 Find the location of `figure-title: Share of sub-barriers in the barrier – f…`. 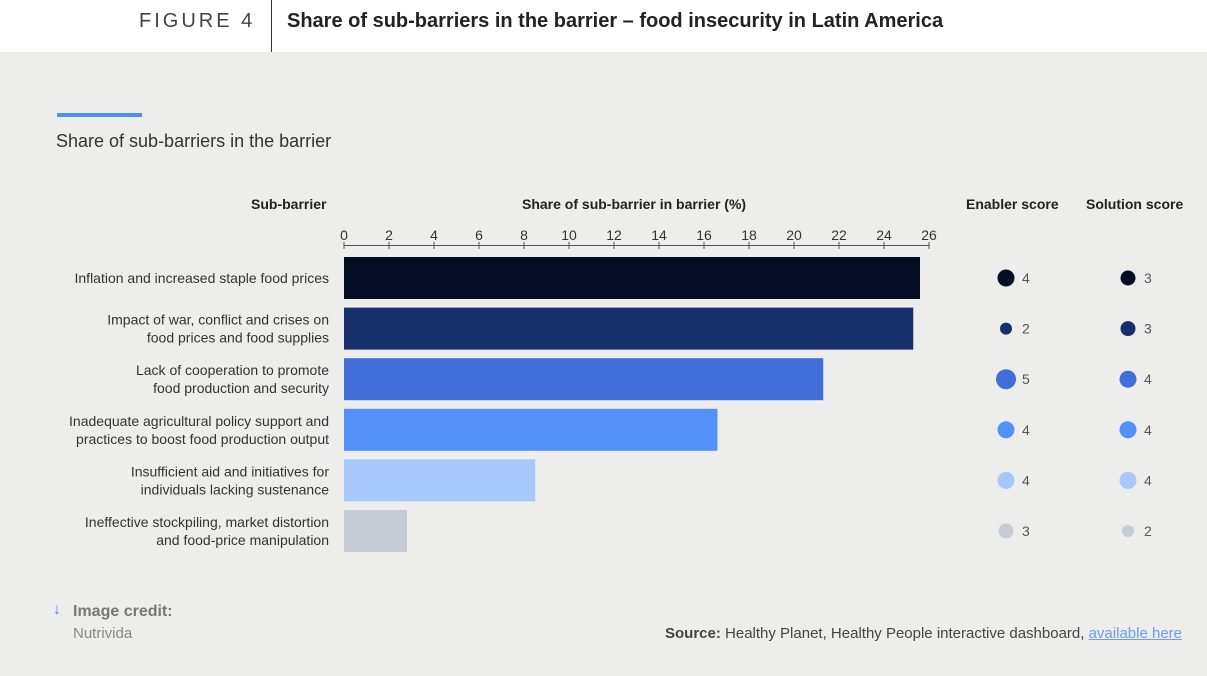

figure-title: Share of sub-barriers in the barrier – f… is located at coordinates (615, 21).